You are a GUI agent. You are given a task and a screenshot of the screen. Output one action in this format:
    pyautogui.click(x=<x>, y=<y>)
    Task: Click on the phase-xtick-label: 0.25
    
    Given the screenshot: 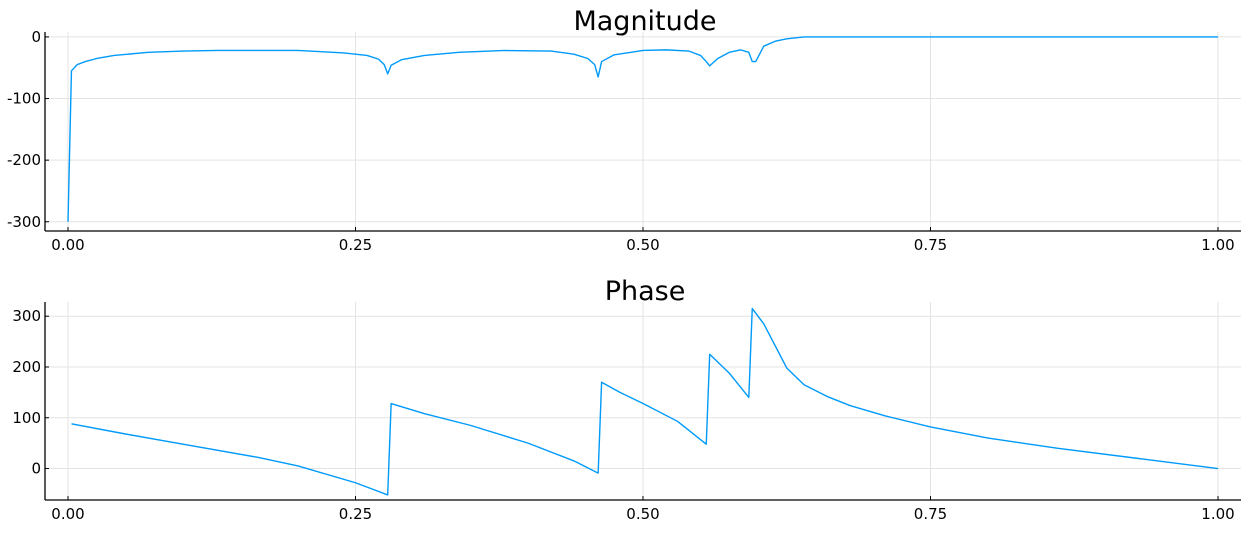 What is the action you would take?
    pyautogui.click(x=355, y=514)
    